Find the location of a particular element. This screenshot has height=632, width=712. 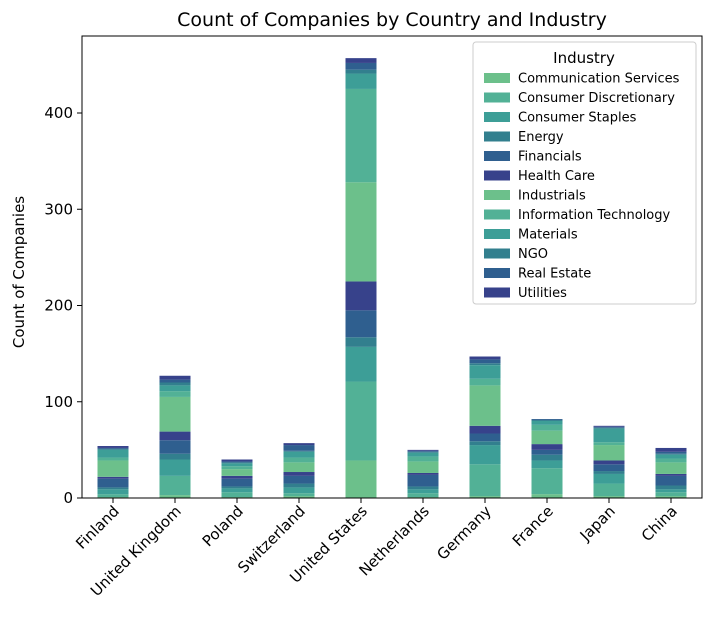

y-tick-label: 400 is located at coordinates (58, 113).